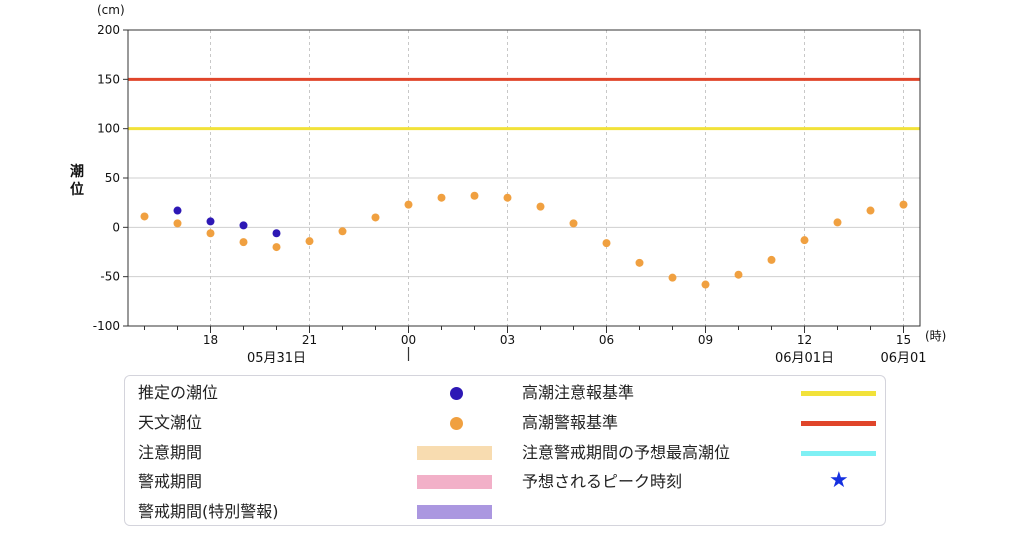 The image size is (1024, 559). Describe the element at coordinates (839, 480) in the screenshot. I see `legend-peak-star-icon: ★` at that location.